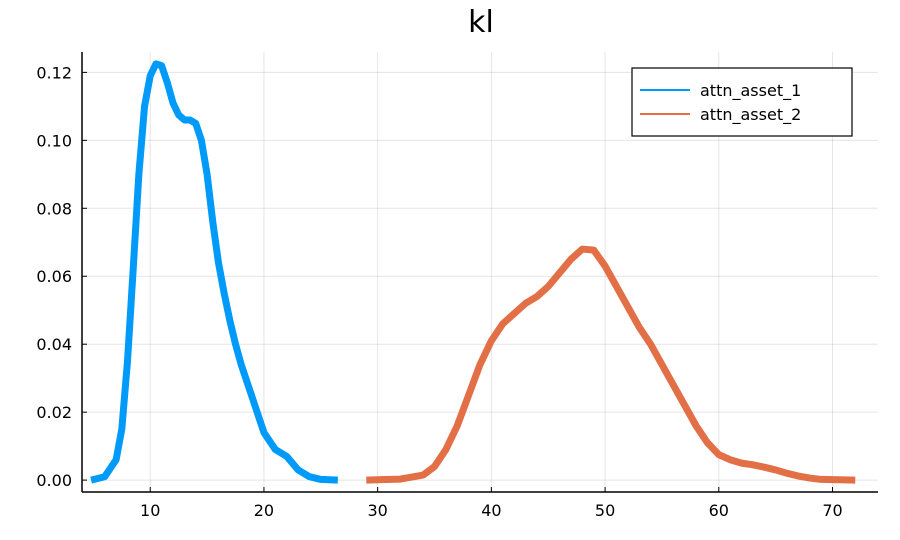 This screenshot has width=900, height=540. I want to click on y-tick-label: 0.04, so click(54, 344).